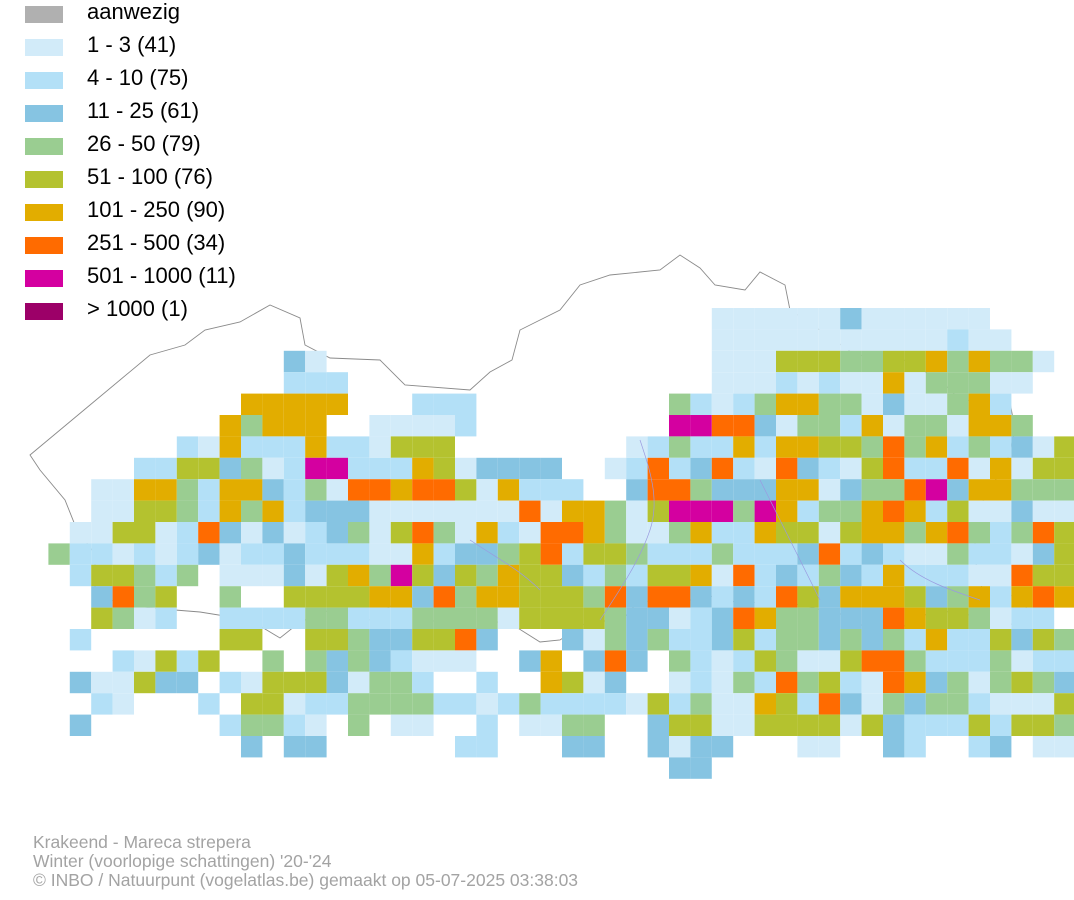 This screenshot has height=900, width=1074. I want to click on legend-label: 501 - 1000 (11), so click(161, 275).